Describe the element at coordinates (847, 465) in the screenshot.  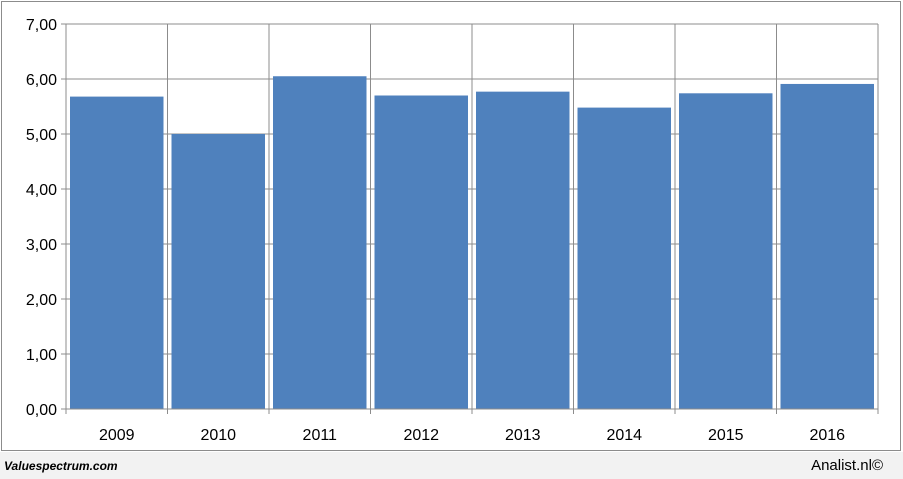
I see `credit-label: Analist.nl©` at that location.